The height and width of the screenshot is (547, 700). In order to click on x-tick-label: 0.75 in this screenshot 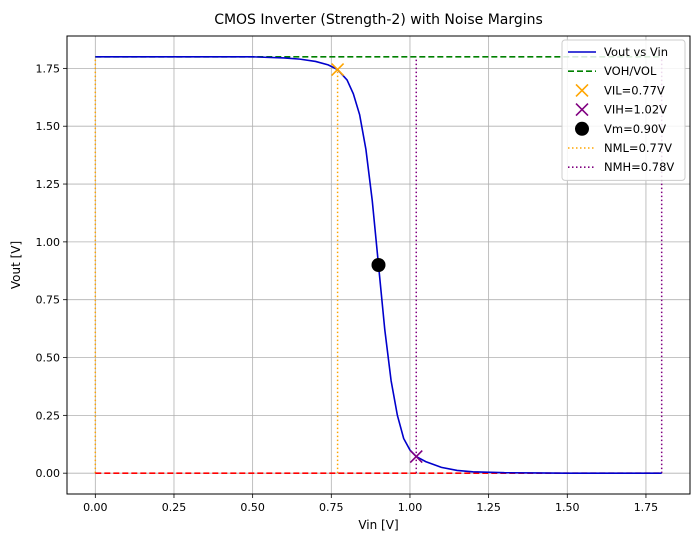, I will do `click(331, 507)`.